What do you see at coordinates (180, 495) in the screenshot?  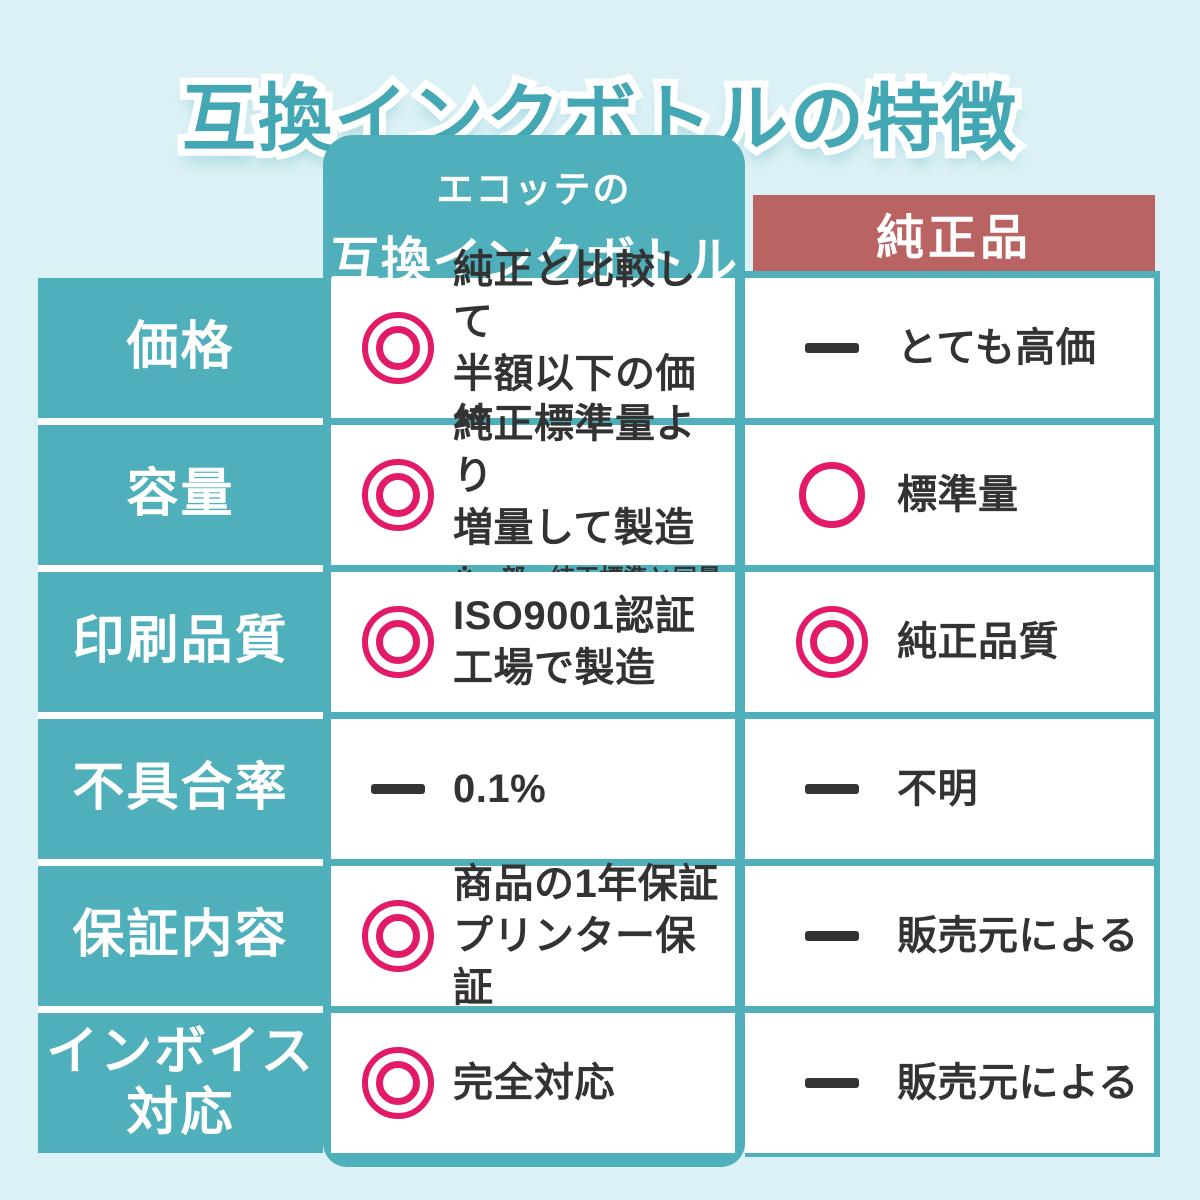 I see `row-label: 容量` at bounding box center [180, 495].